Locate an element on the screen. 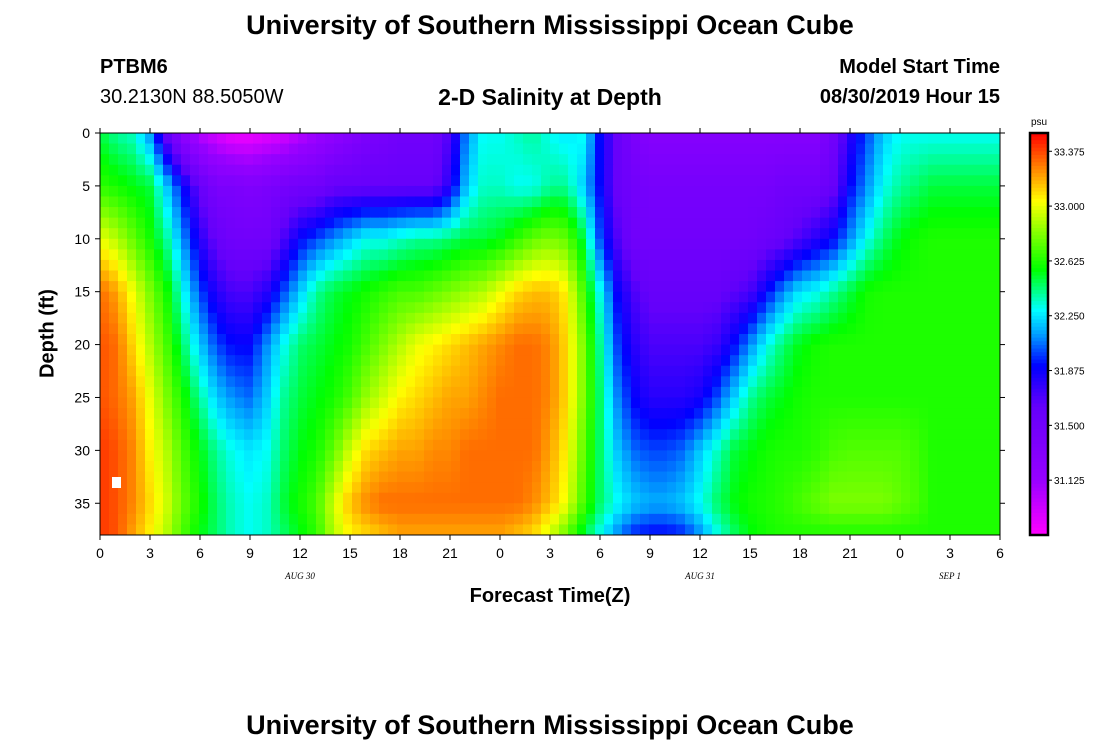  x-tick-label: 3 is located at coordinates (550, 553).